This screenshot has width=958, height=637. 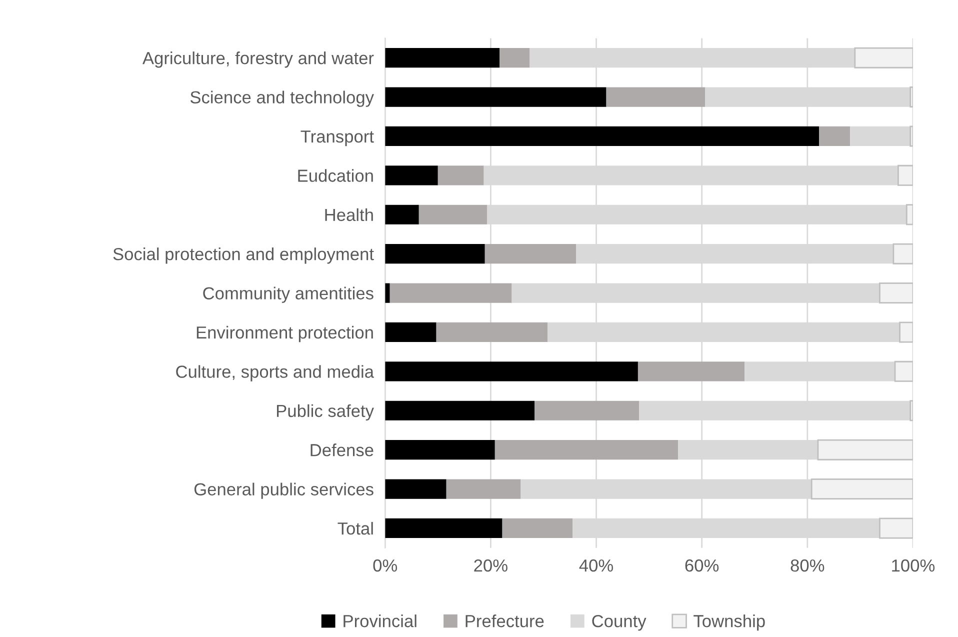 I want to click on y-tick-label: Public safety, so click(x=325, y=412).